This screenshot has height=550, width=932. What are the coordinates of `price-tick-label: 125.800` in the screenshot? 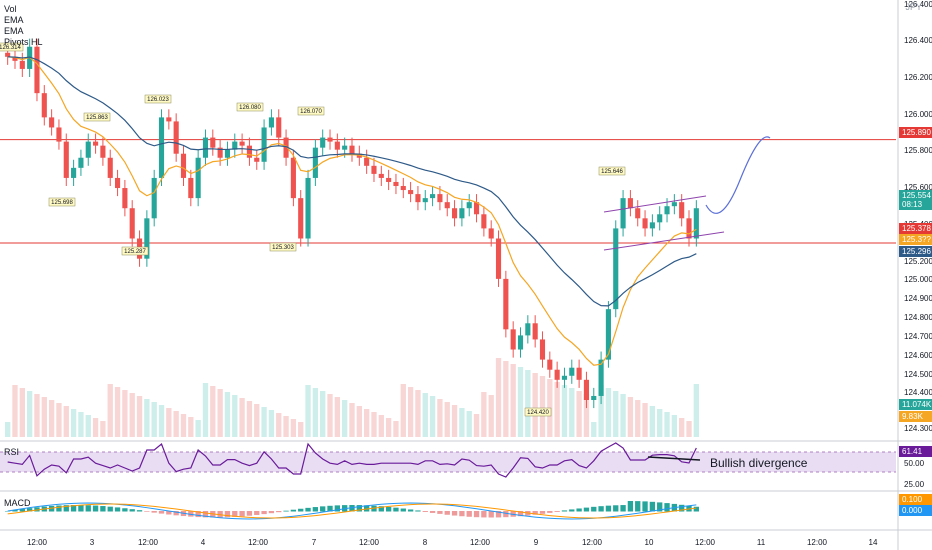 It's located at (918, 150).